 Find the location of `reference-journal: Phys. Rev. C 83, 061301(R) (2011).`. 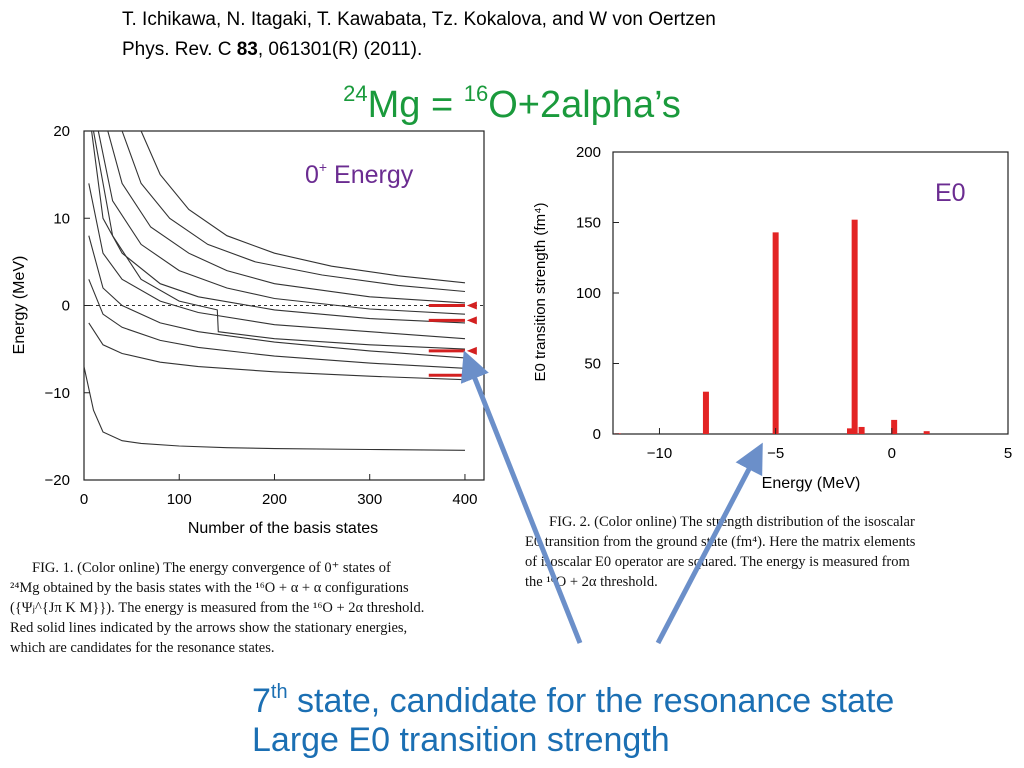

reference-journal: Phys. Rev. C 83, 061301(R) (2011). is located at coordinates (272, 50).